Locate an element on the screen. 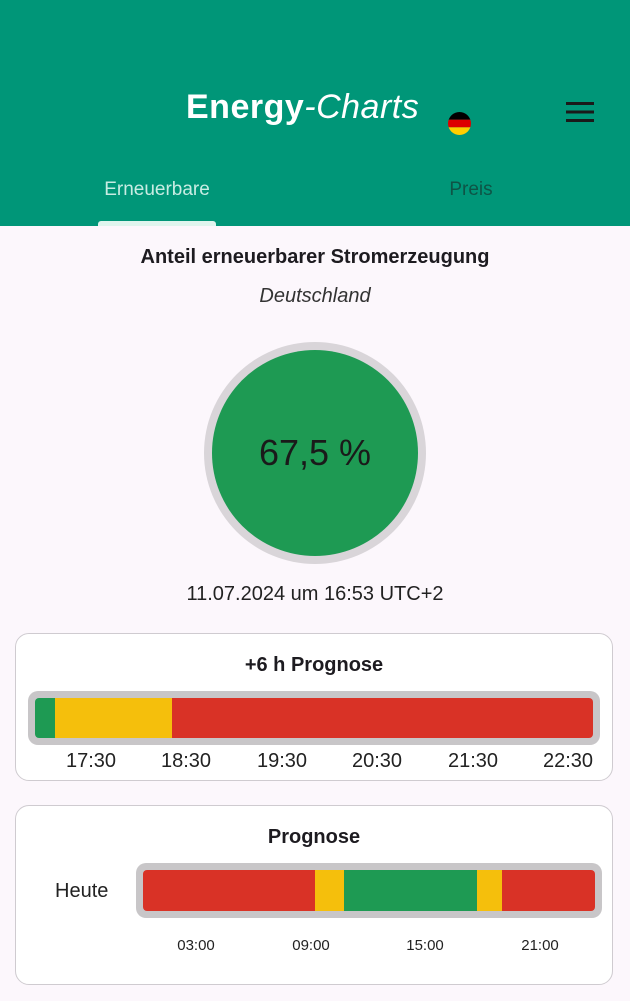  forecast-6h-title: +6 h Prognose is located at coordinates (314, 665).